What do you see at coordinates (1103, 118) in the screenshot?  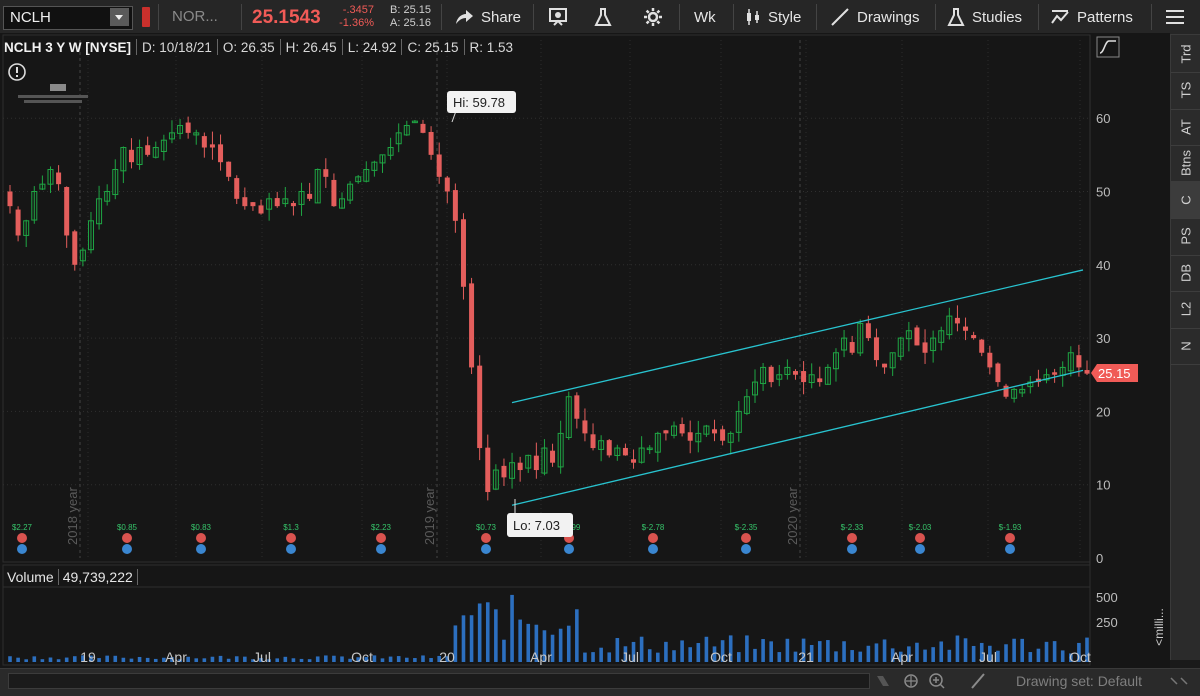 I see `price-tick-label: 60` at bounding box center [1103, 118].